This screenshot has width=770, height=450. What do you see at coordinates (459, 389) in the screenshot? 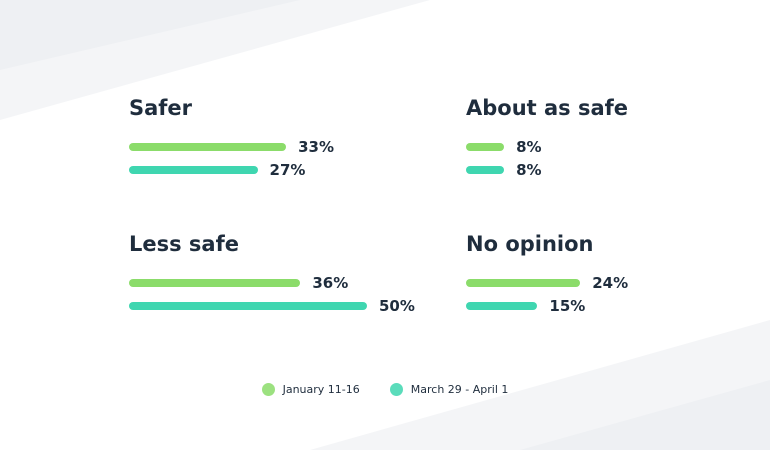
I see `legend-label-series-2: March 29 - April 1` at bounding box center [459, 389].